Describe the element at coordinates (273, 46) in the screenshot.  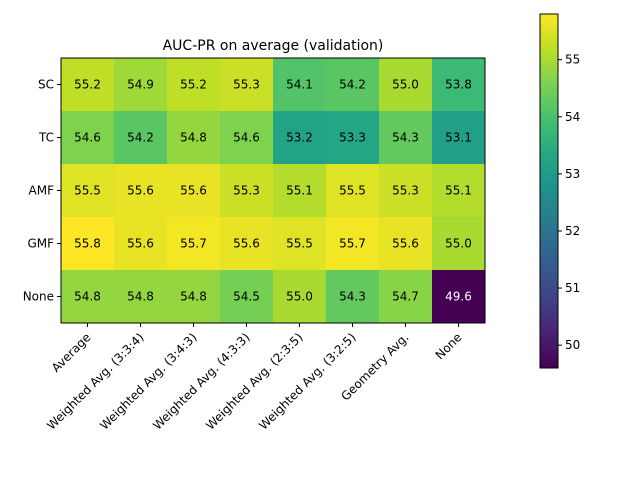
I see `chart-title: AUC-PR on average (validation)` at that location.